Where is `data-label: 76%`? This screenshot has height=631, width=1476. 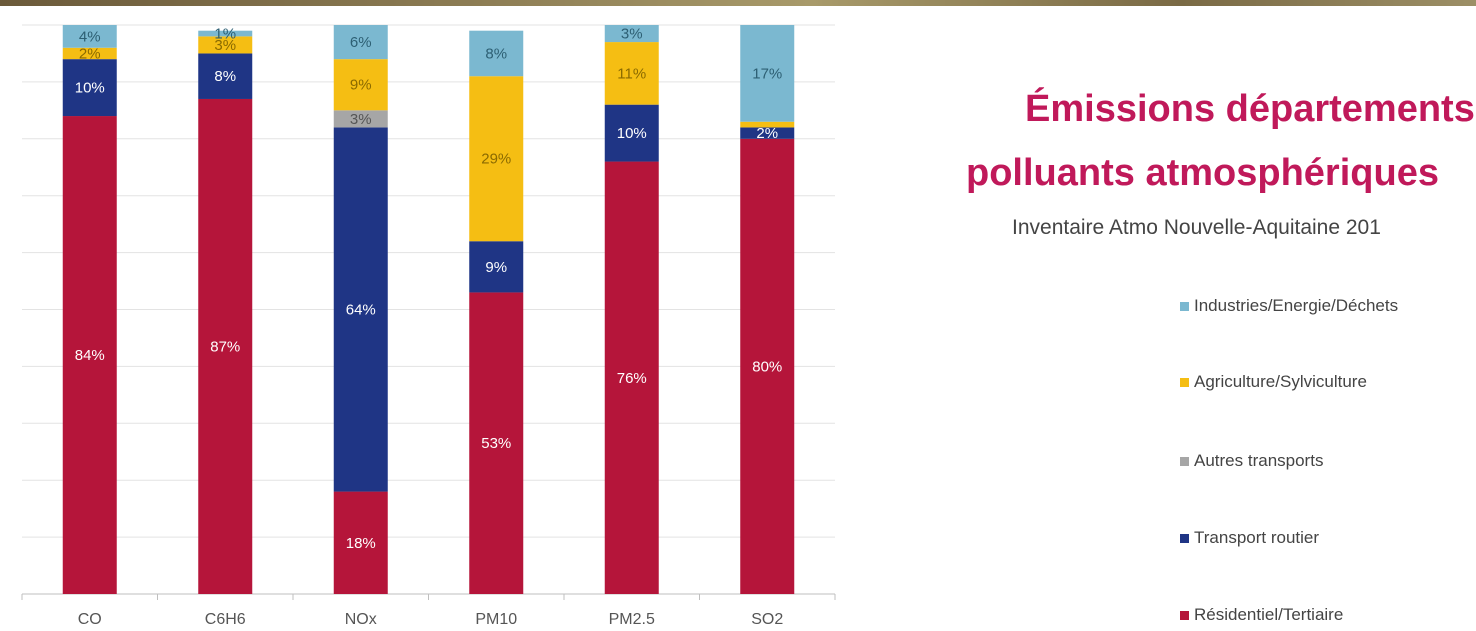 data-label: 76% is located at coordinates (632, 378).